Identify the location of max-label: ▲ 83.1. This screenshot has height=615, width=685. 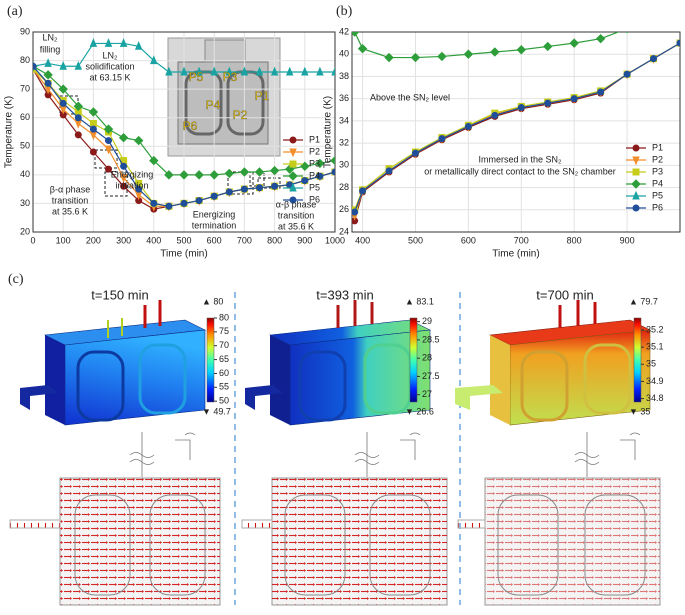
(419, 301).